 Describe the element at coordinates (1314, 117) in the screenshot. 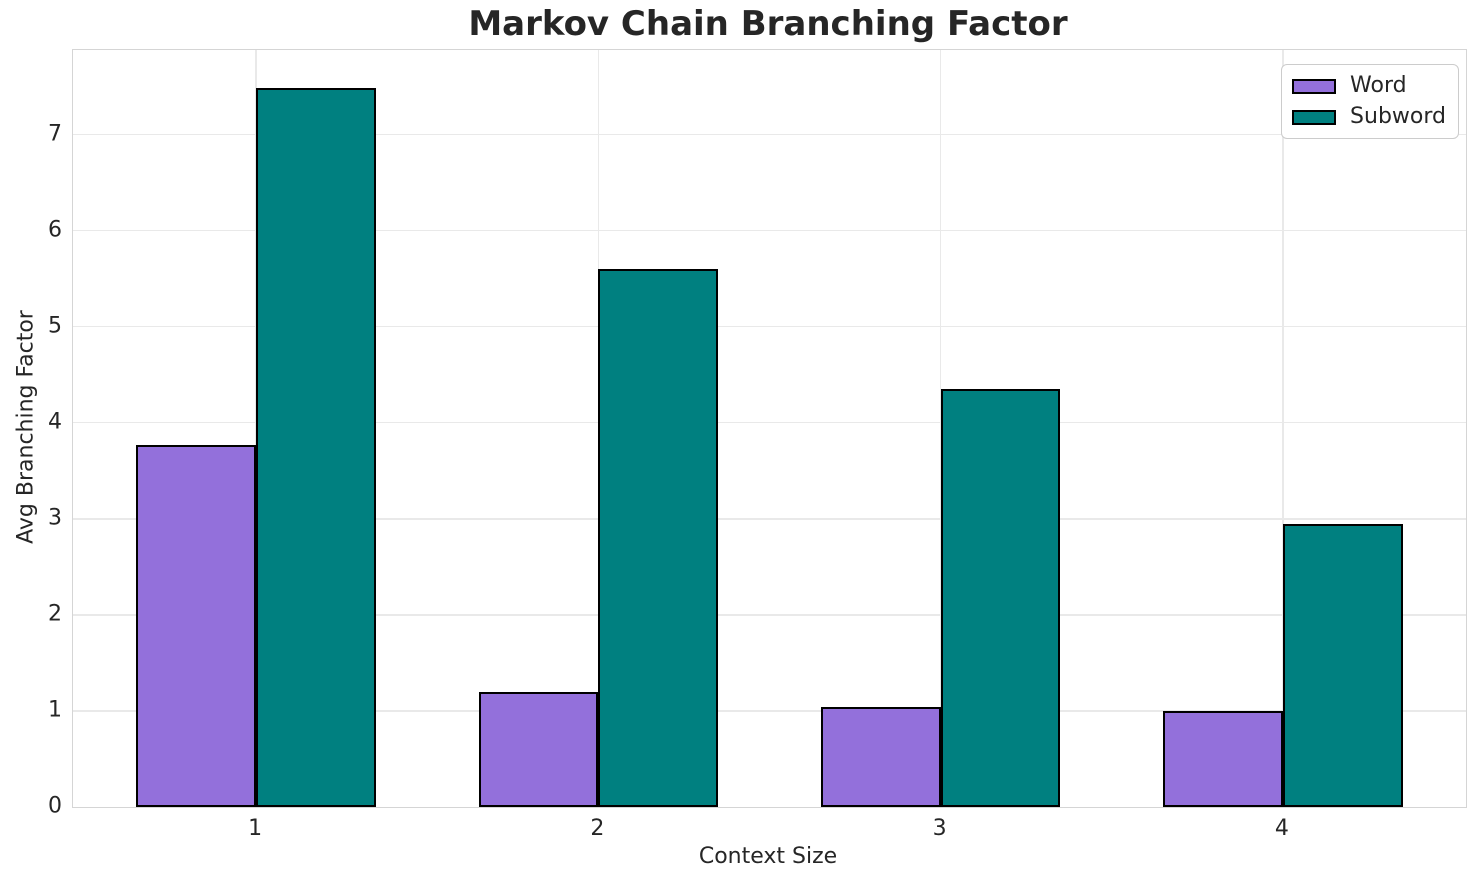

I see `legend-swatch-subword-icon` at that location.